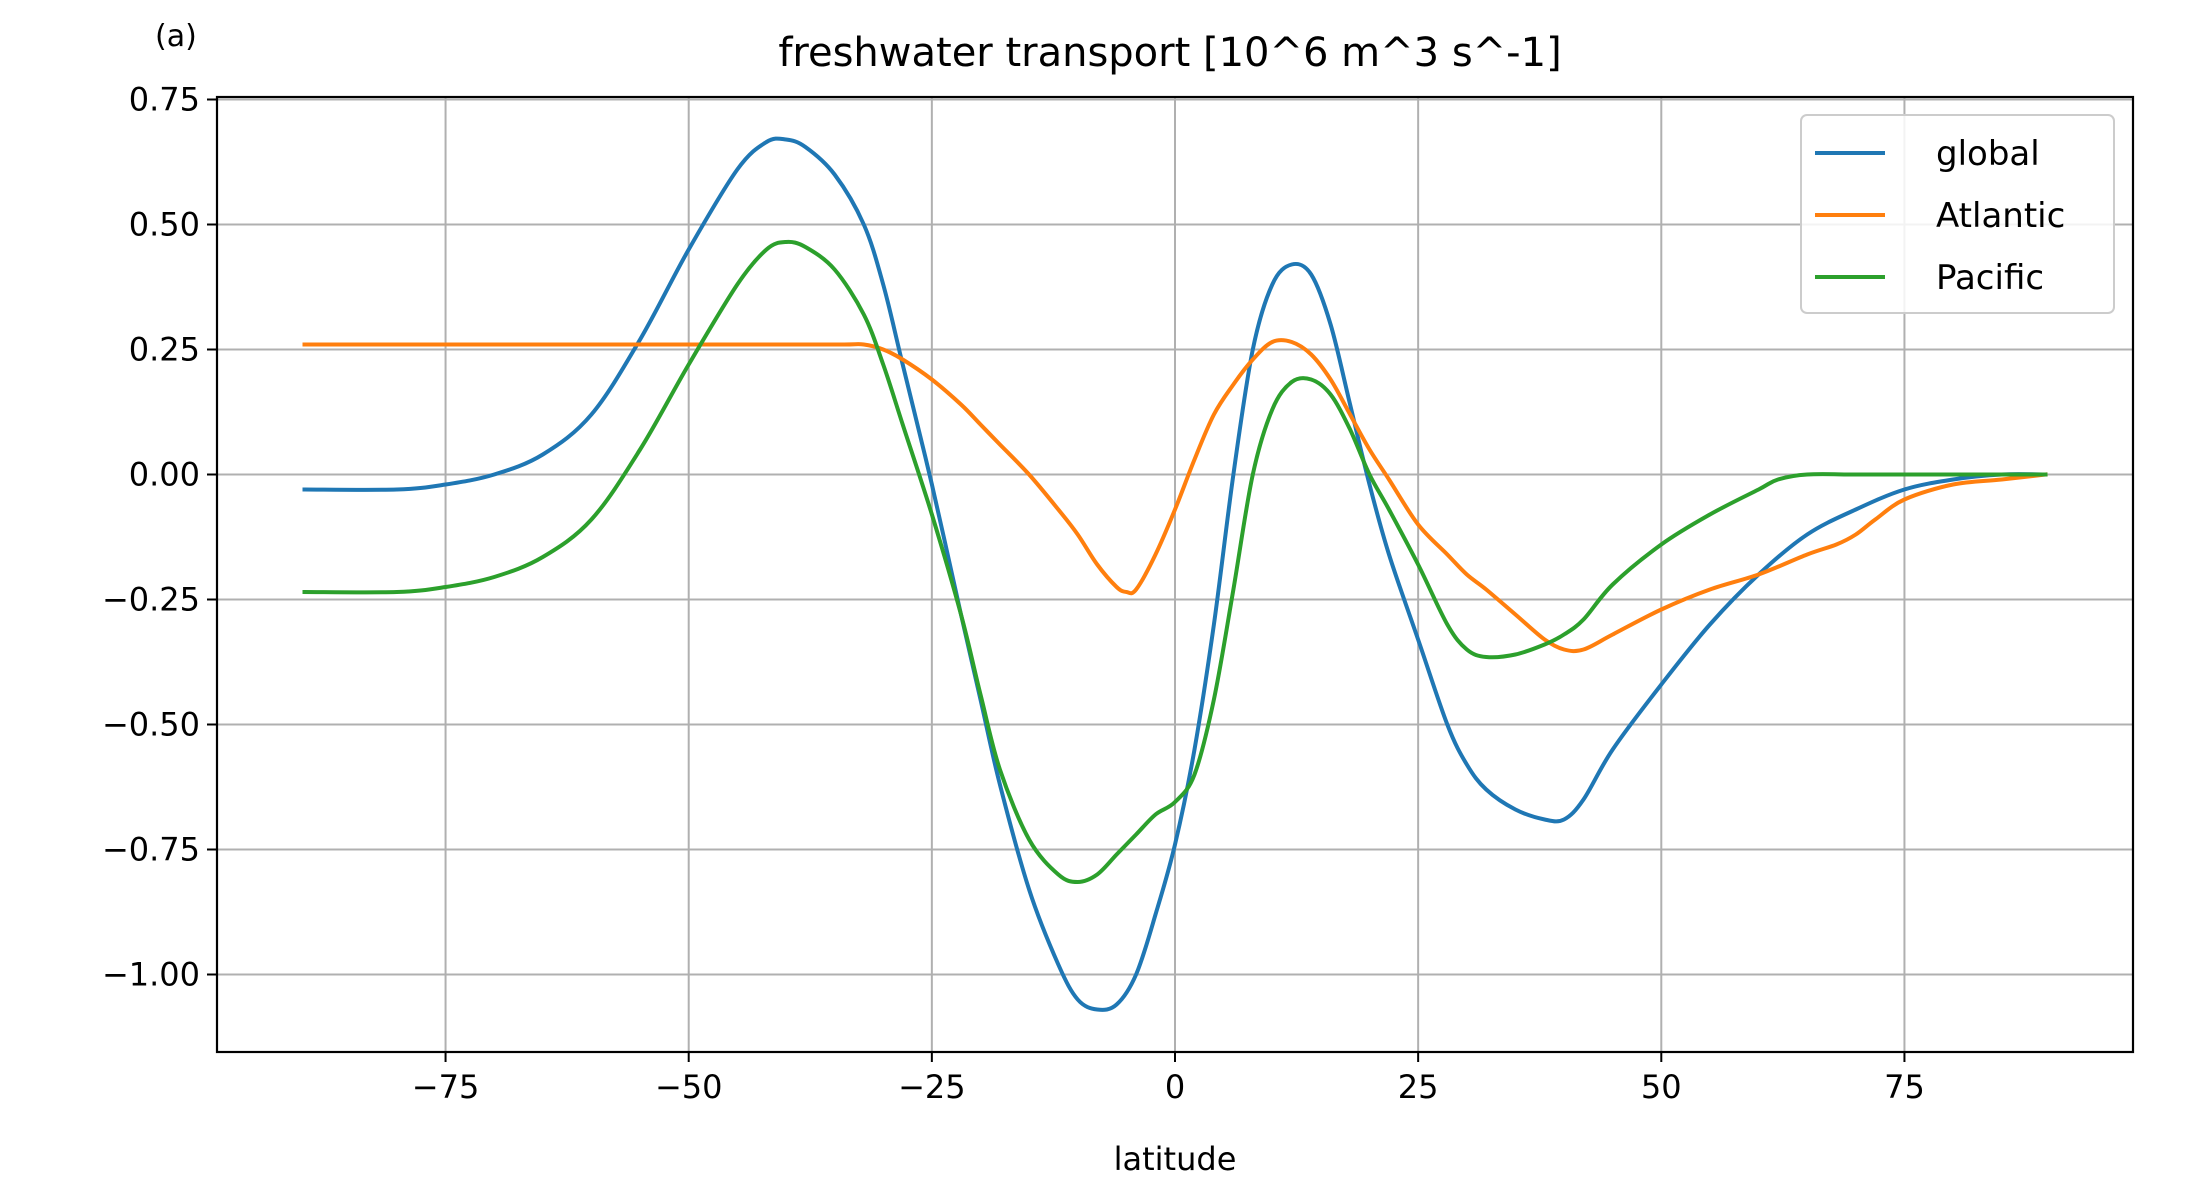 This screenshot has height=1181, width=2196. I want to click on y-axis: 0.75 0.50 0.25 0.00 −0.25 −0.50 −0.75 −1.00, so click(159, 537).